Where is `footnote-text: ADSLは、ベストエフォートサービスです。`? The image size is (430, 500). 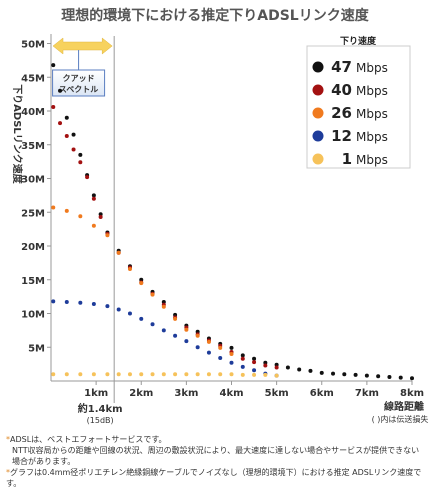
footnote-text: ADSLは、ベストエフォートサービスです。 is located at coordinates (88, 439).